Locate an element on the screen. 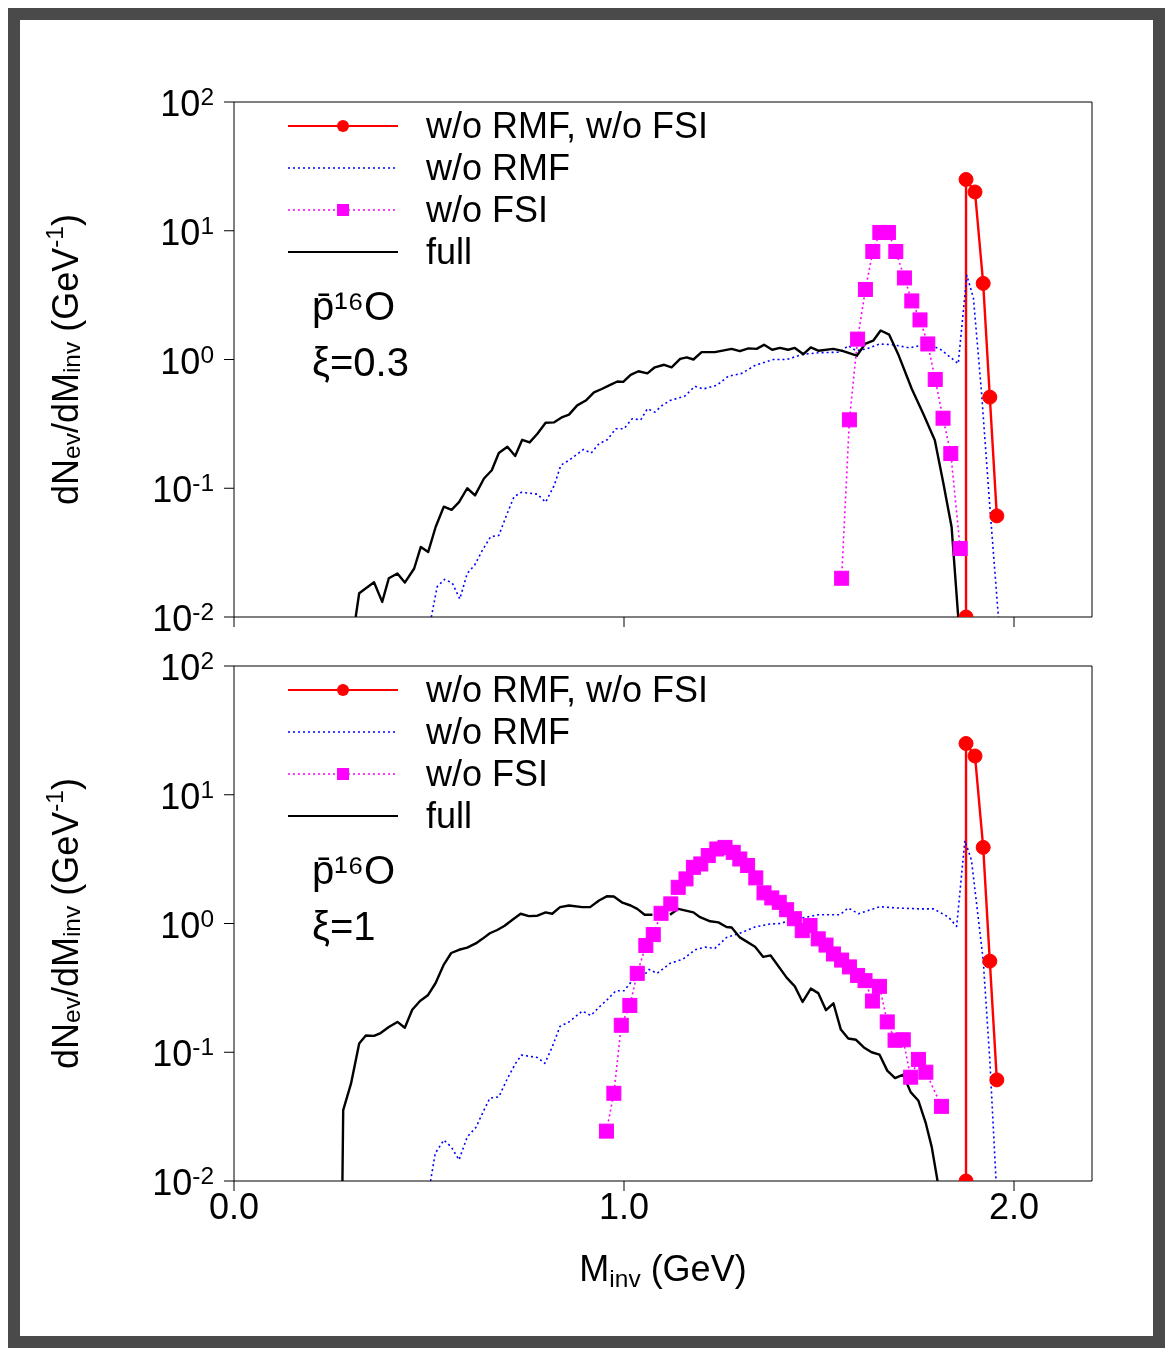 This screenshot has width=1173, height=1360. annotation: ξ=1 is located at coordinates (344, 926).